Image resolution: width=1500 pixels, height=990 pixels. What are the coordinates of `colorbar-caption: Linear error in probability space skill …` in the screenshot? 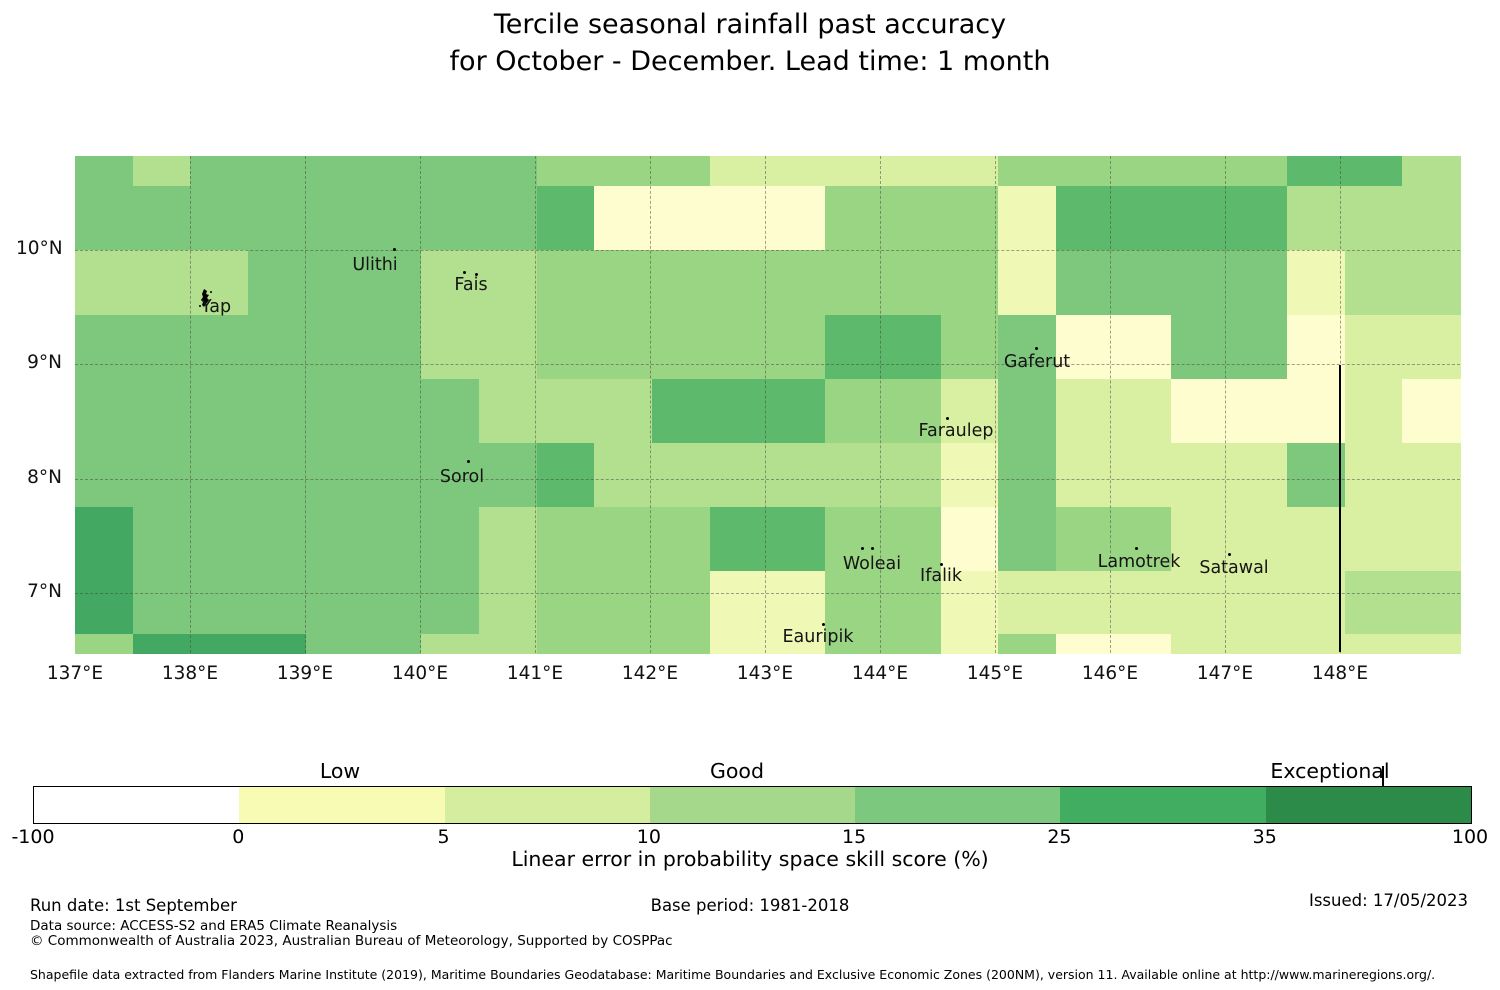 It's located at (750, 859).